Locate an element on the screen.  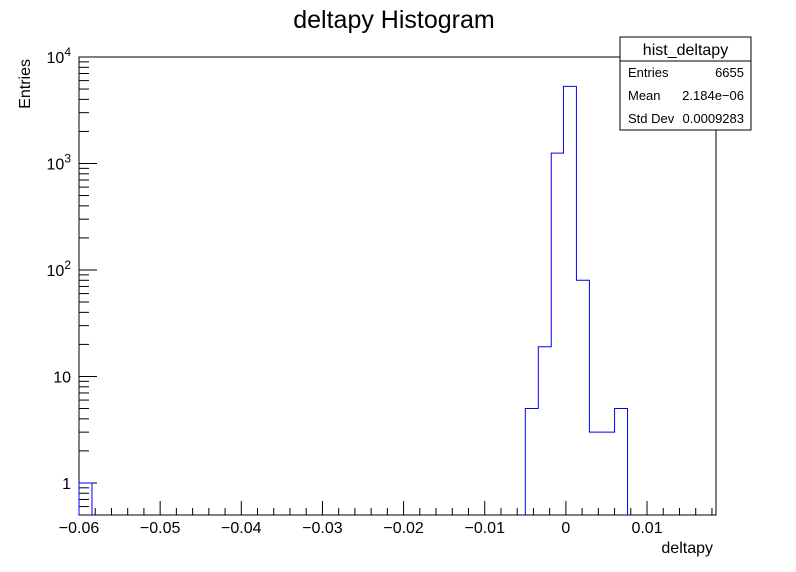
x-tick-label: −0.02 is located at coordinates (403, 528).